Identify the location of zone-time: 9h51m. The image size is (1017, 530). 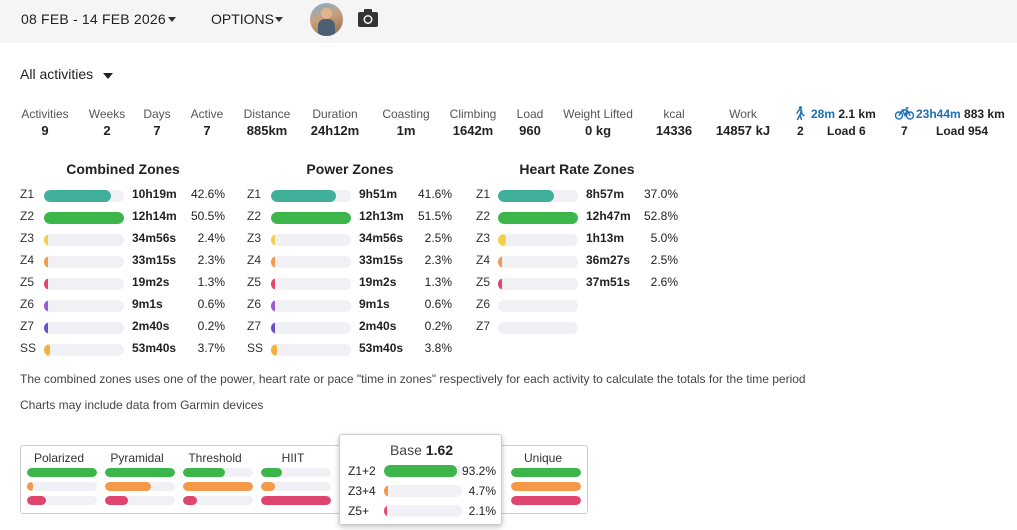
(378, 194).